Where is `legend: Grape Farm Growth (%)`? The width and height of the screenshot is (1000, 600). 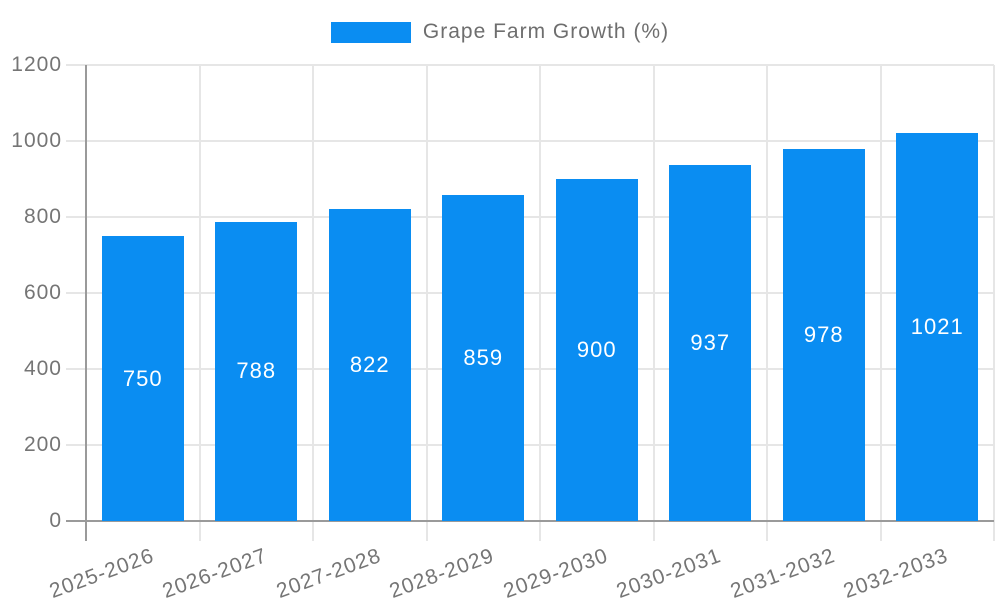 legend: Grape Farm Growth (%) is located at coordinates (500, 31).